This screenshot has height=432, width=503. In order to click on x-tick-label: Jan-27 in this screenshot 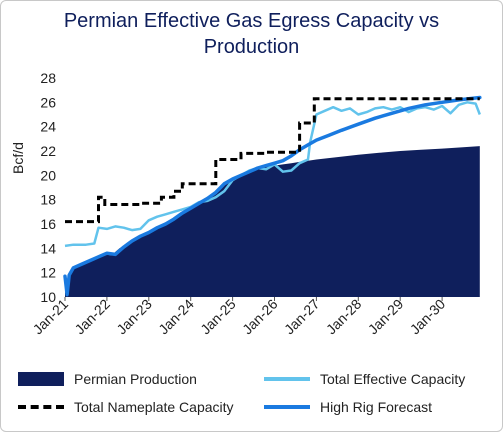, I will do `click(302, 317)`.